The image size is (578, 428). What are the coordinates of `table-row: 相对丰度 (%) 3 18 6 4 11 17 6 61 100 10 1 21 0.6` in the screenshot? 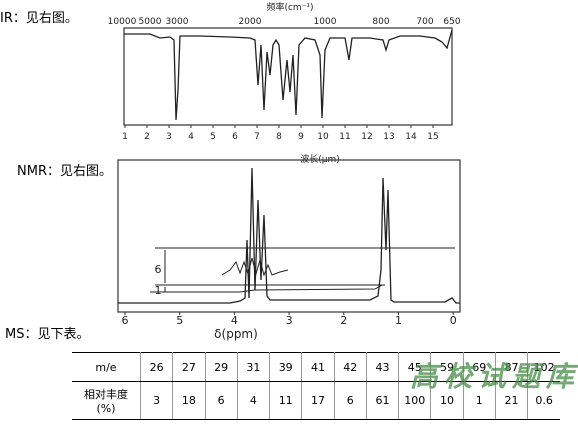 It's located at (316, 400).